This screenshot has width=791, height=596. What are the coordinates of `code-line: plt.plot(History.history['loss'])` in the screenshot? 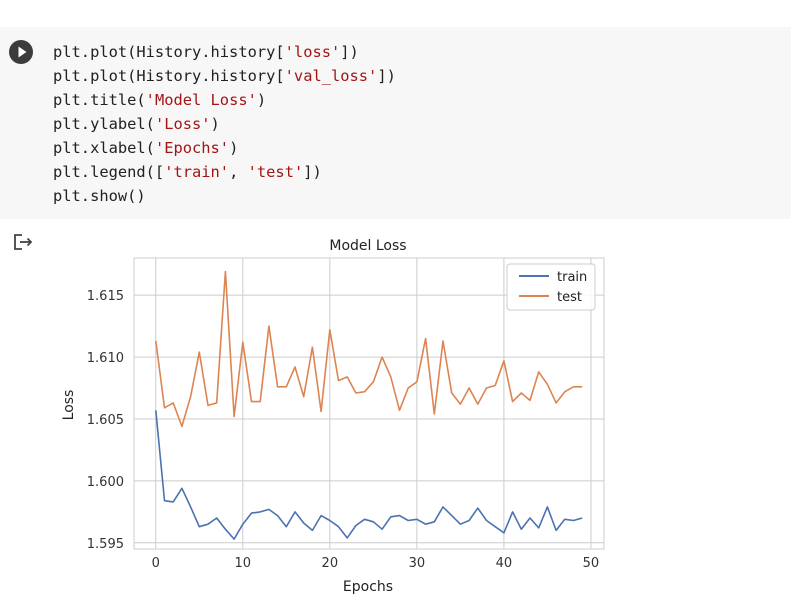 It's located at (224, 52).